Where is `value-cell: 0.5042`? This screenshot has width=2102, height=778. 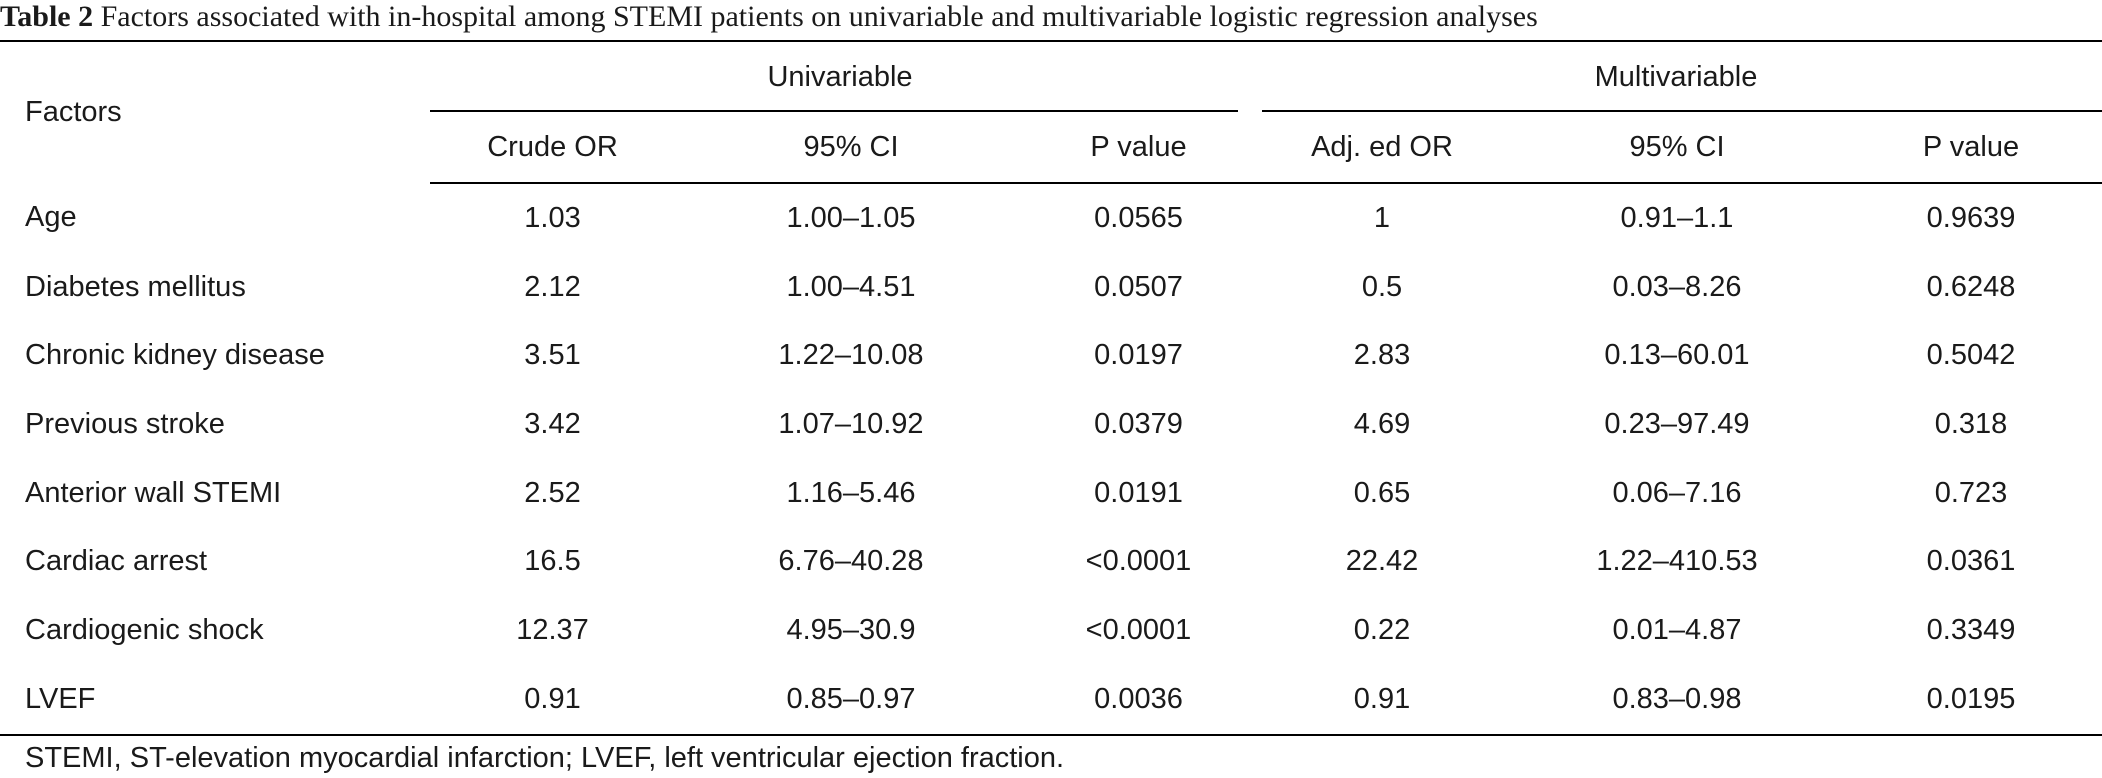 value-cell: 0.5042 is located at coordinates (1971, 355).